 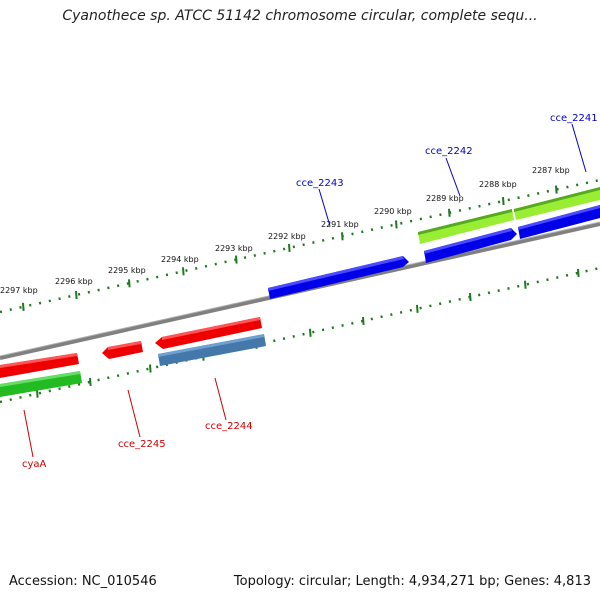 What do you see at coordinates (393, 211) in the screenshot?
I see `scale-label: 2290 kbp` at bounding box center [393, 211].